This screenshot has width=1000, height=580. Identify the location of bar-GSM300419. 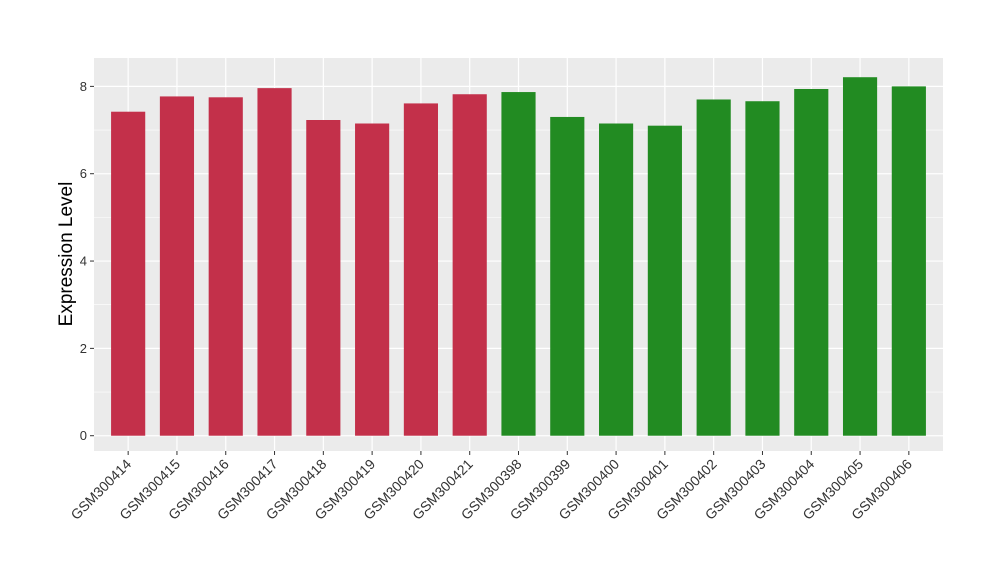
(372, 279).